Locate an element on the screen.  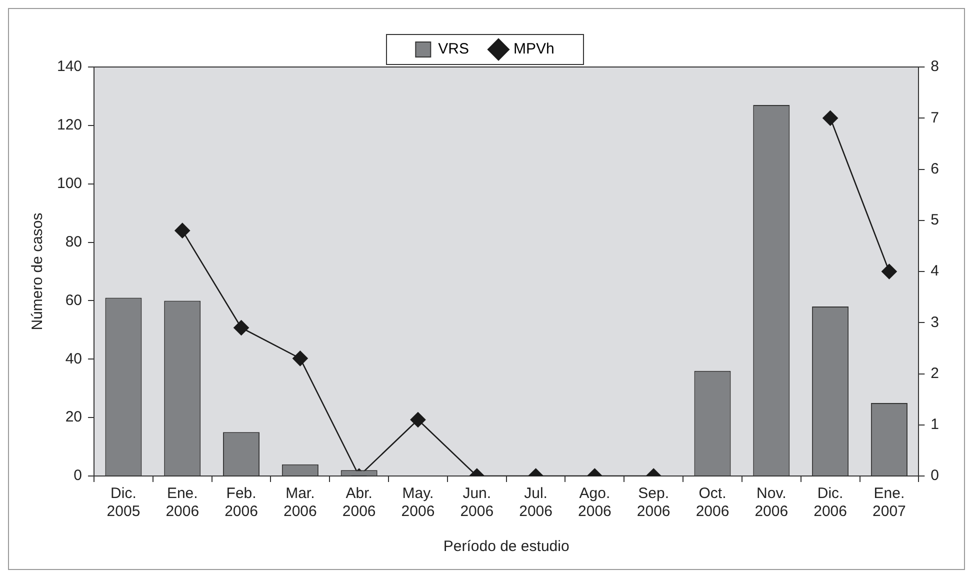
y2-tick-label: 4 is located at coordinates (934, 271).